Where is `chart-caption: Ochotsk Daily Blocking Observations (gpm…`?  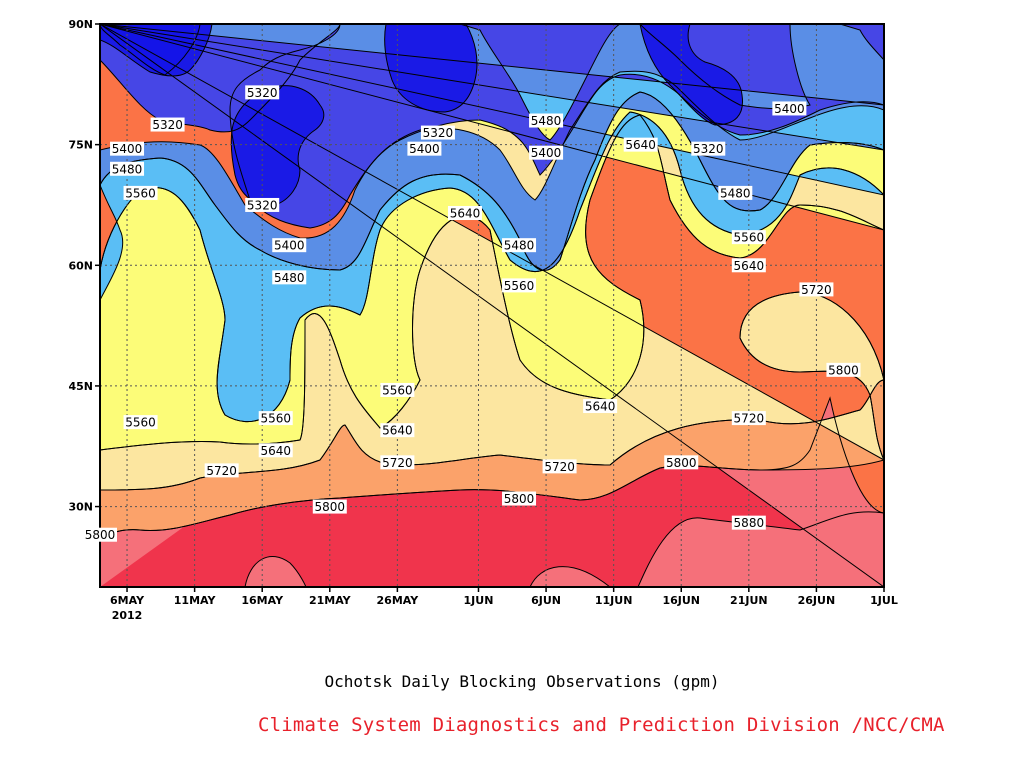 chart-caption: Ochotsk Daily Blocking Observations (gpm… is located at coordinates (522, 681).